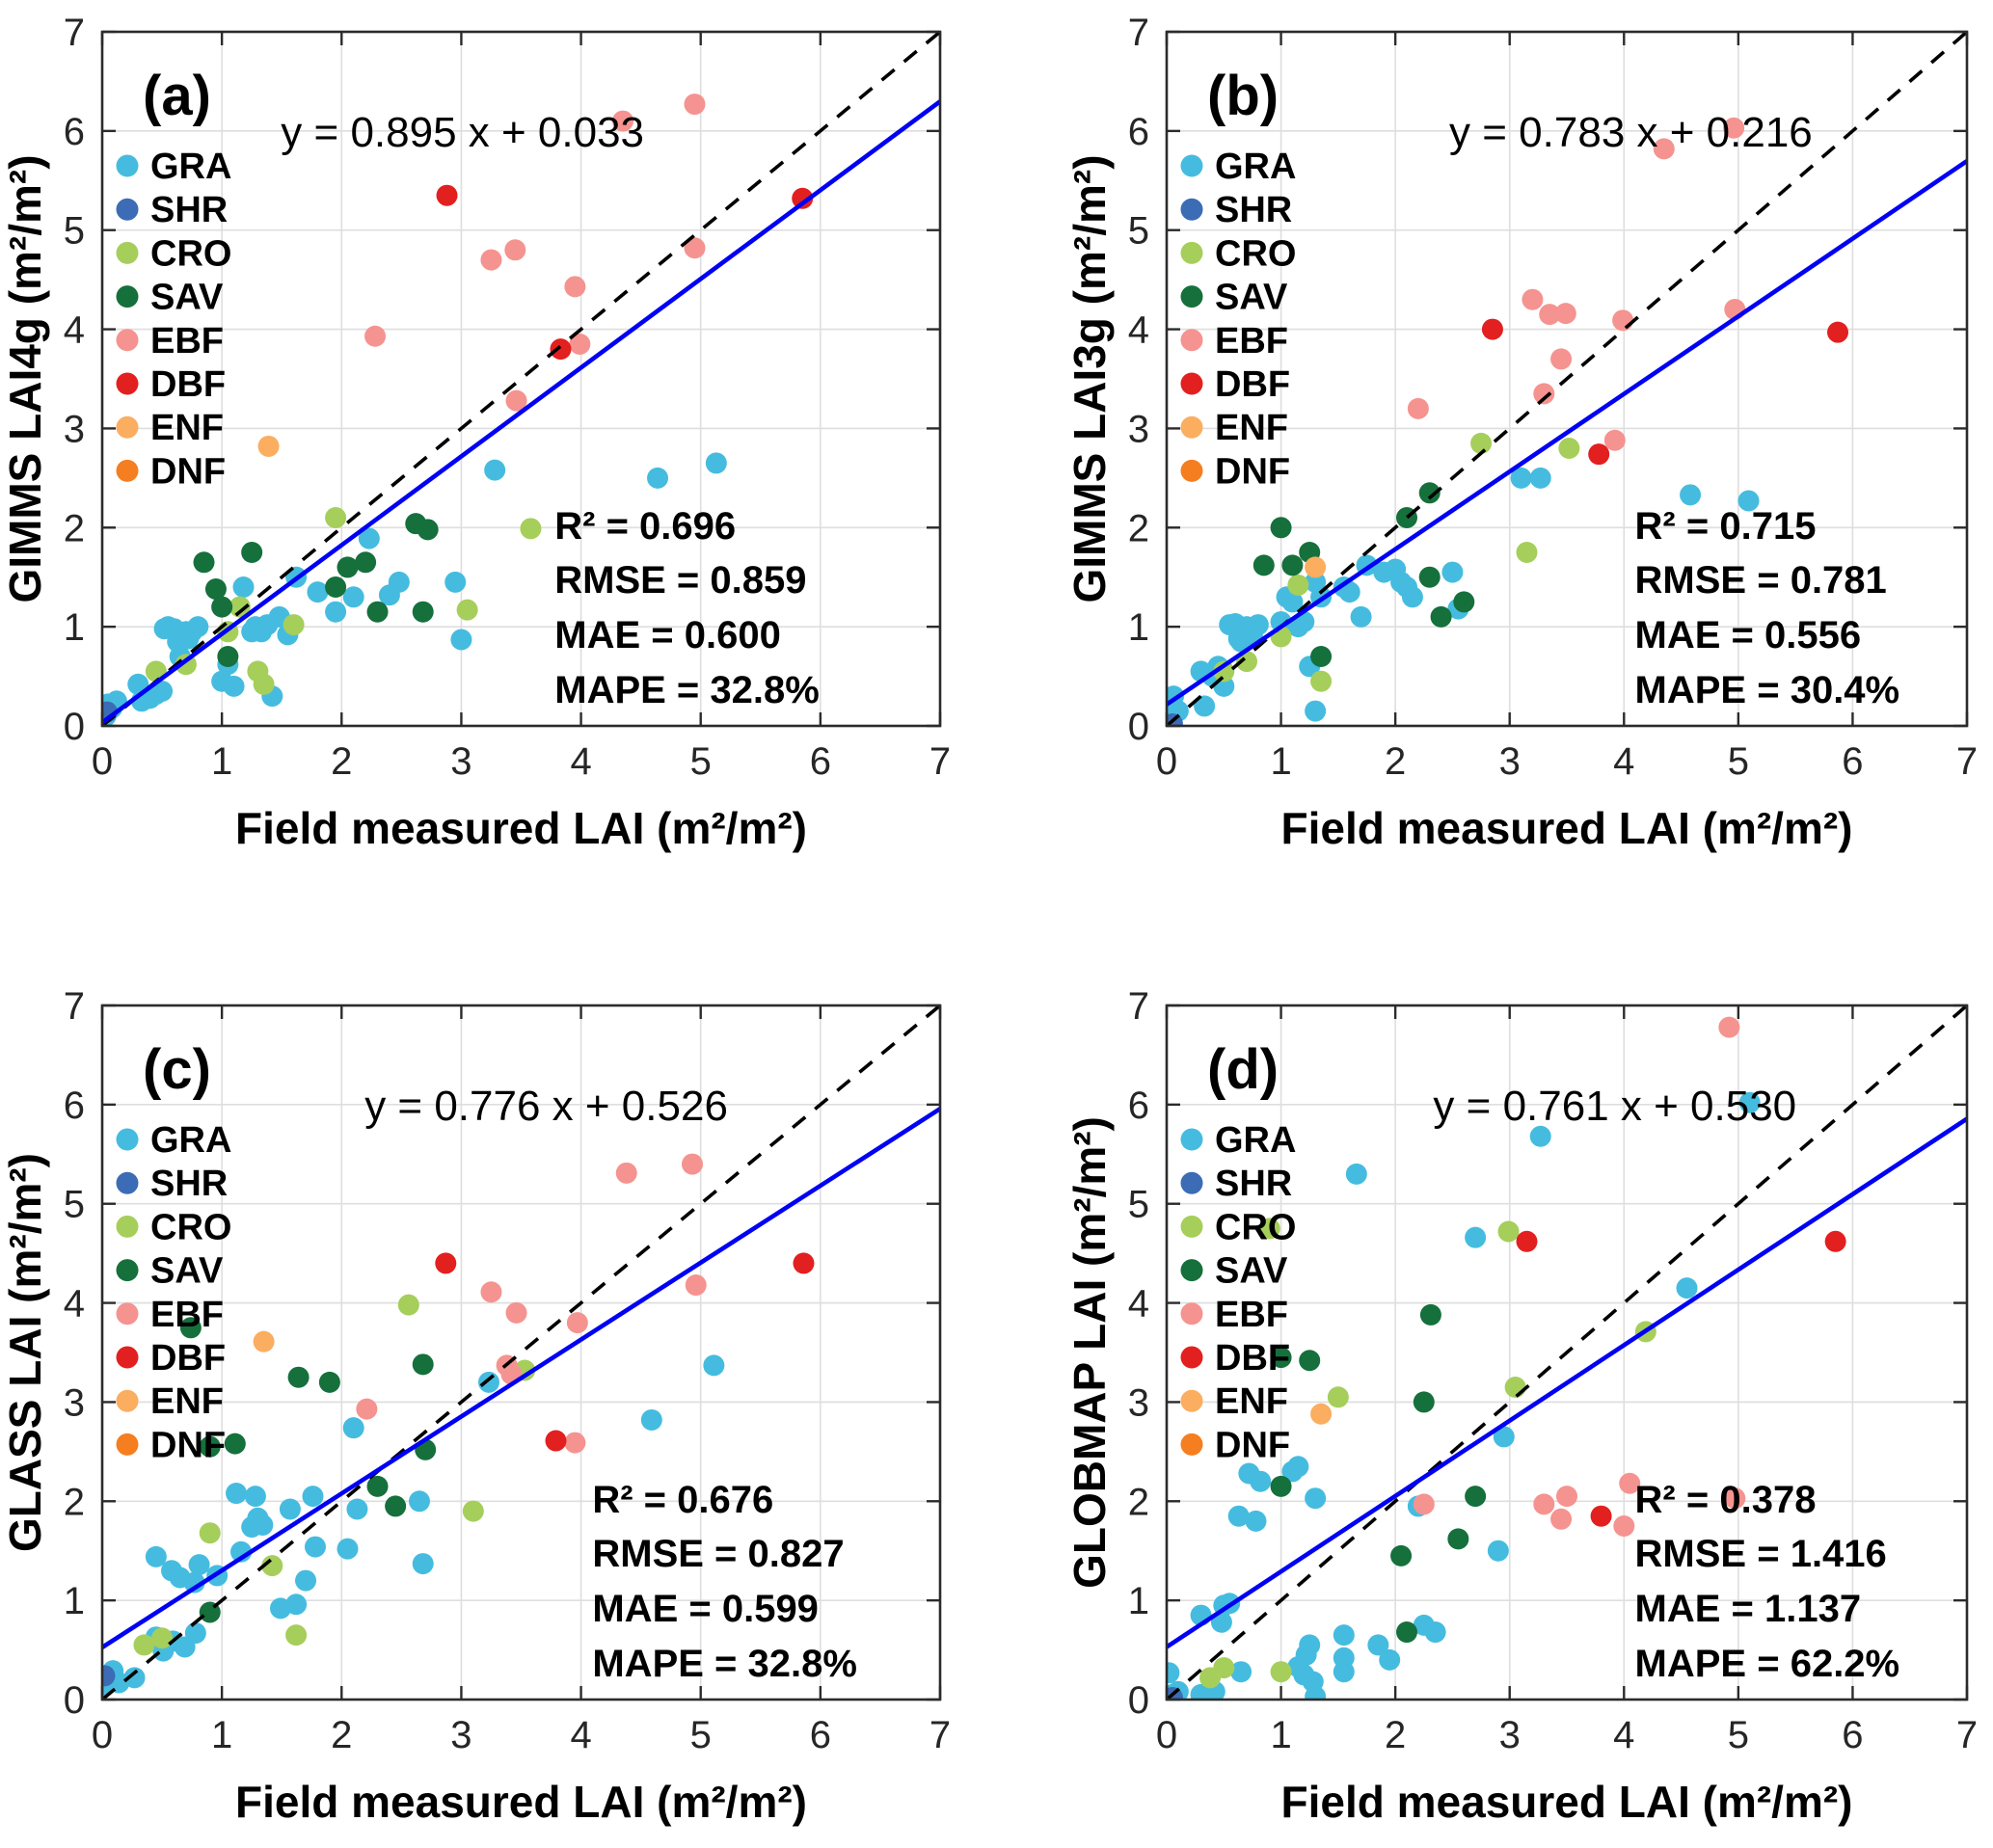  Describe the element at coordinates (546, 1107) in the screenshot. I see `equation-label: y = 0.776 x + 0.526` at that location.